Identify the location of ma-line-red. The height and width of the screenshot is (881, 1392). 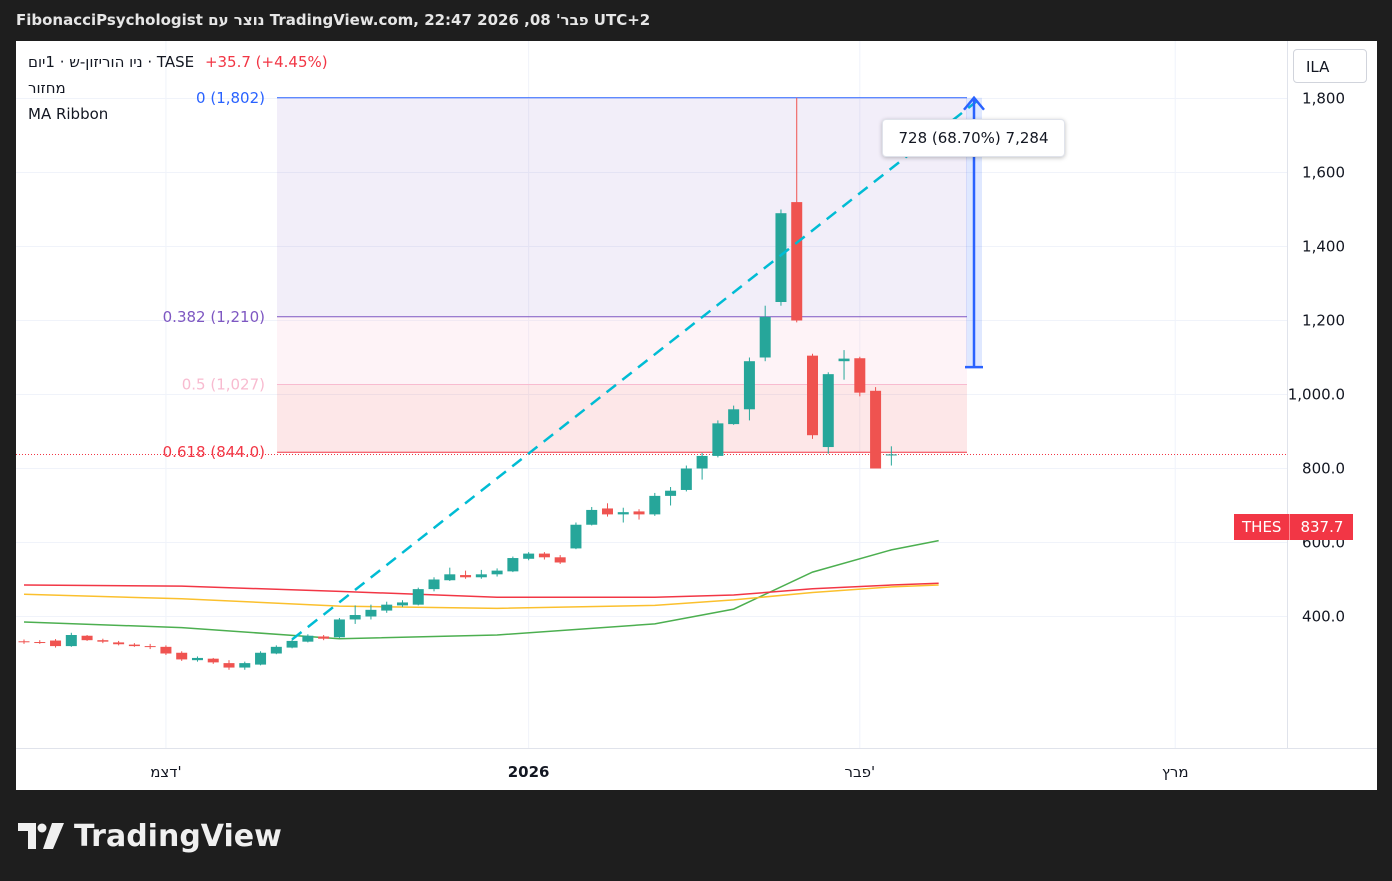
(481, 590).